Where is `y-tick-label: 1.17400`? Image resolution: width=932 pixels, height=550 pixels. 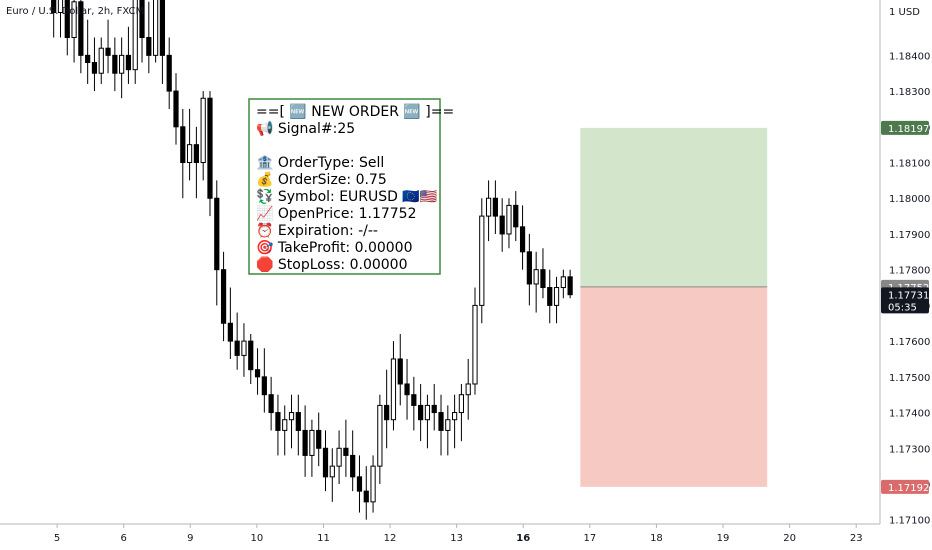
y-tick-label: 1.17400 is located at coordinates (909, 414).